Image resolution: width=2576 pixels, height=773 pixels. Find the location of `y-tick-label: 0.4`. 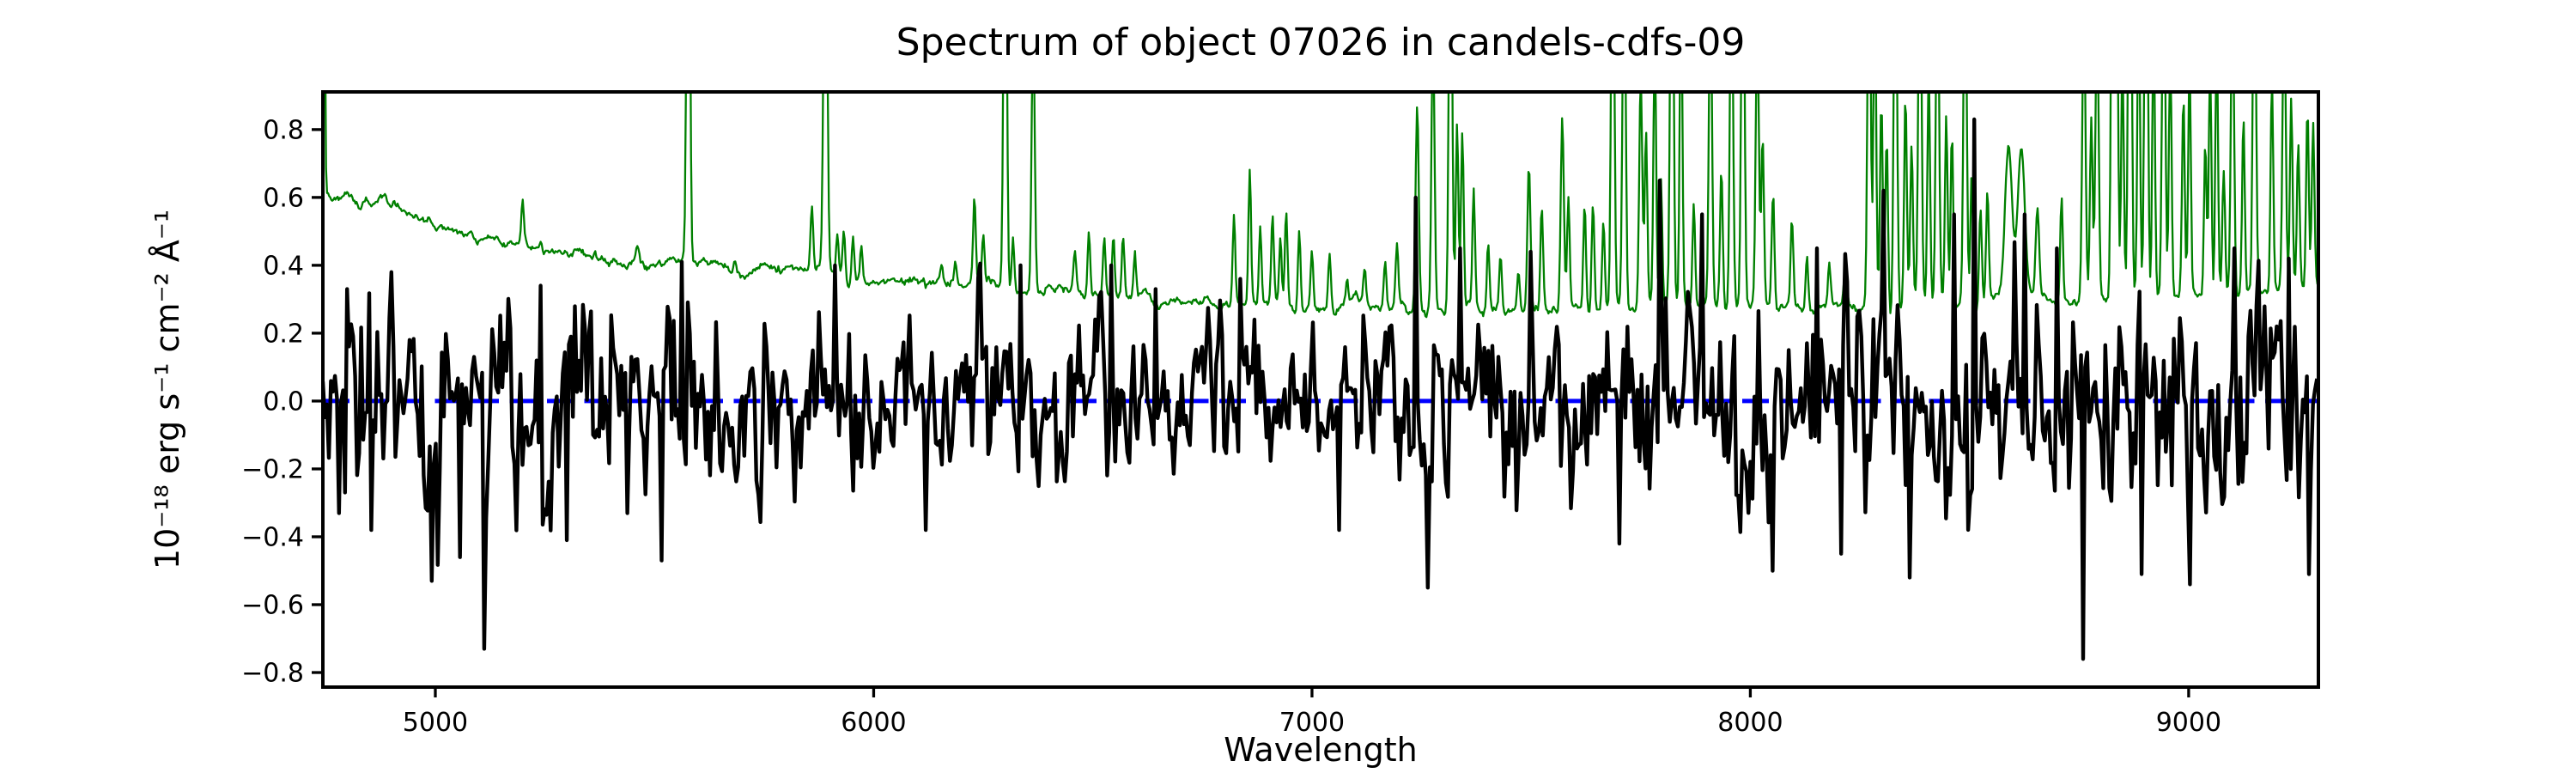

y-tick-label: 0.4 is located at coordinates (283, 266).